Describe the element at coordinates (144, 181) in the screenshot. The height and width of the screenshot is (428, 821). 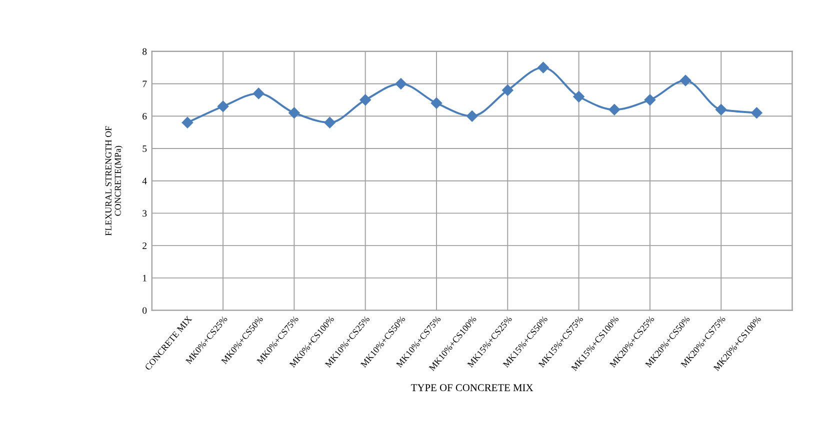
I see `y-tick-label: 4` at that location.